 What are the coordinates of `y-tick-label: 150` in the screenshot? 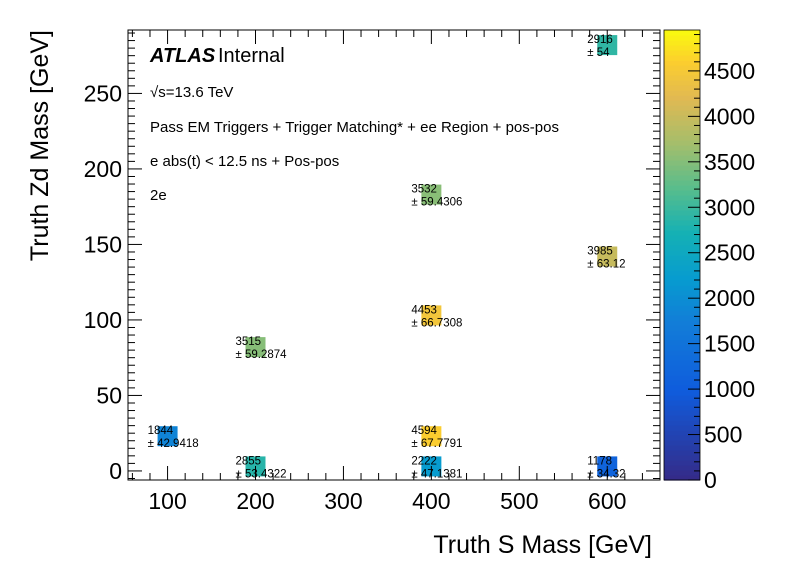 It's located at (103, 244).